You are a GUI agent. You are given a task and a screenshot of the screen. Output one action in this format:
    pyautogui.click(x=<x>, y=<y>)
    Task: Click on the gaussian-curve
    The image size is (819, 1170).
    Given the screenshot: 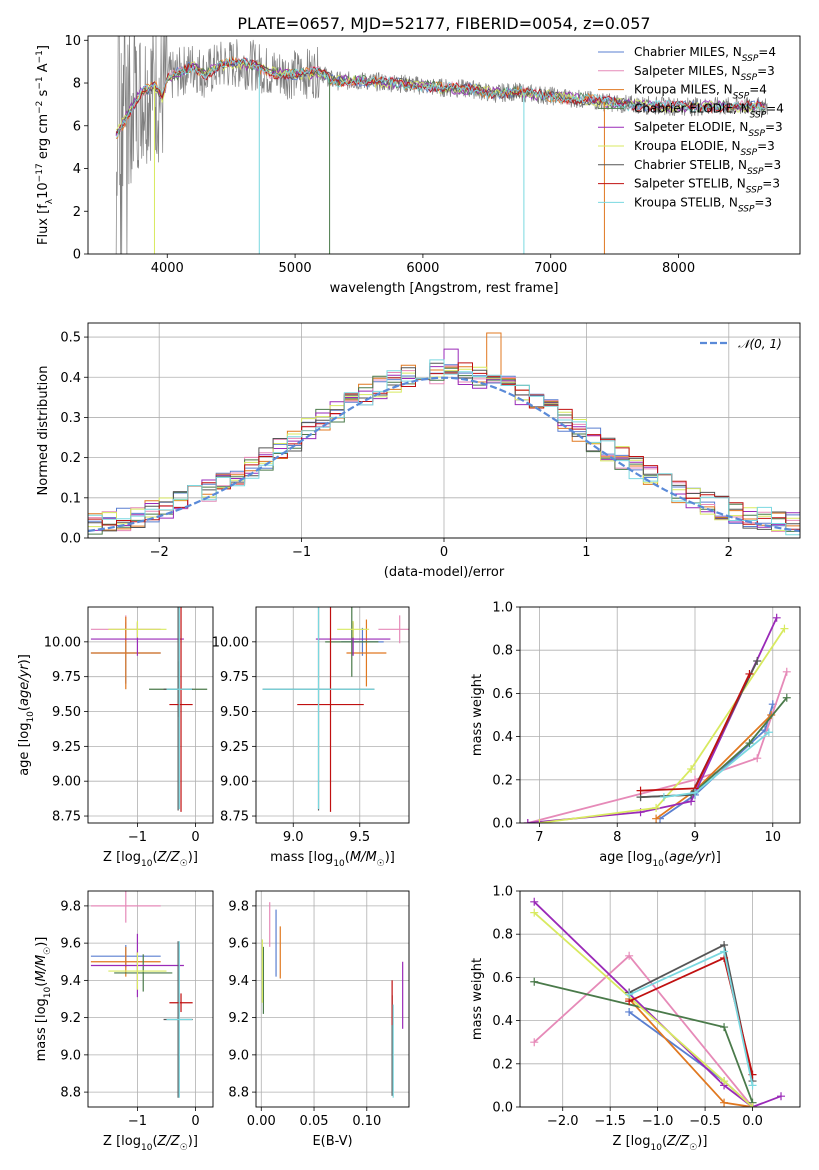 What is the action you would take?
    pyautogui.click(x=444, y=454)
    